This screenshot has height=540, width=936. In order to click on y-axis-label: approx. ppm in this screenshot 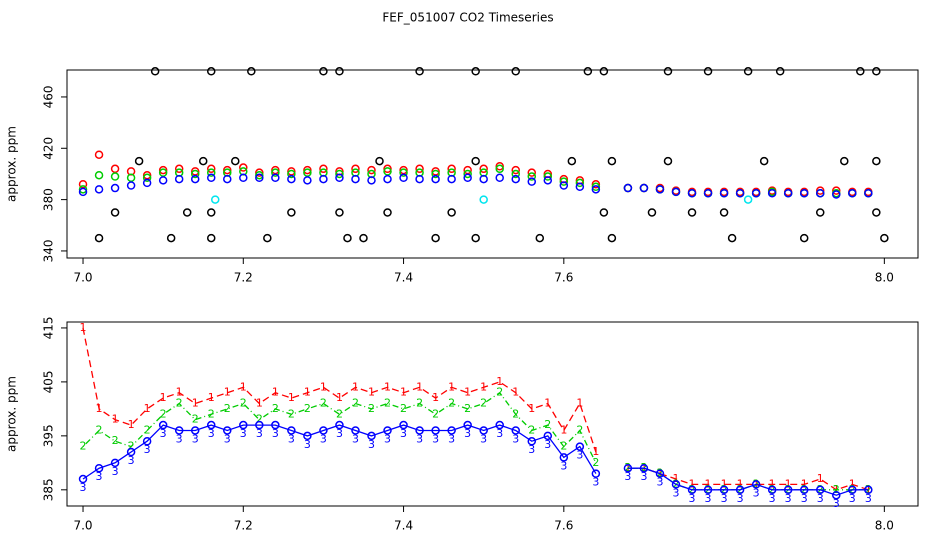, I will do `click(12, 164)`.